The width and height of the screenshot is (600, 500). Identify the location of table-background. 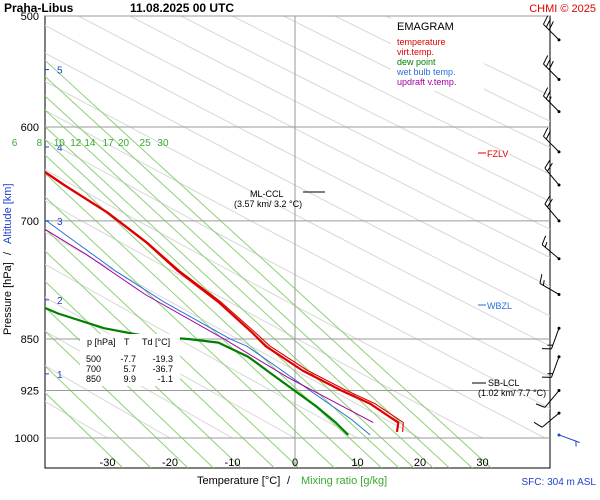
(130, 360).